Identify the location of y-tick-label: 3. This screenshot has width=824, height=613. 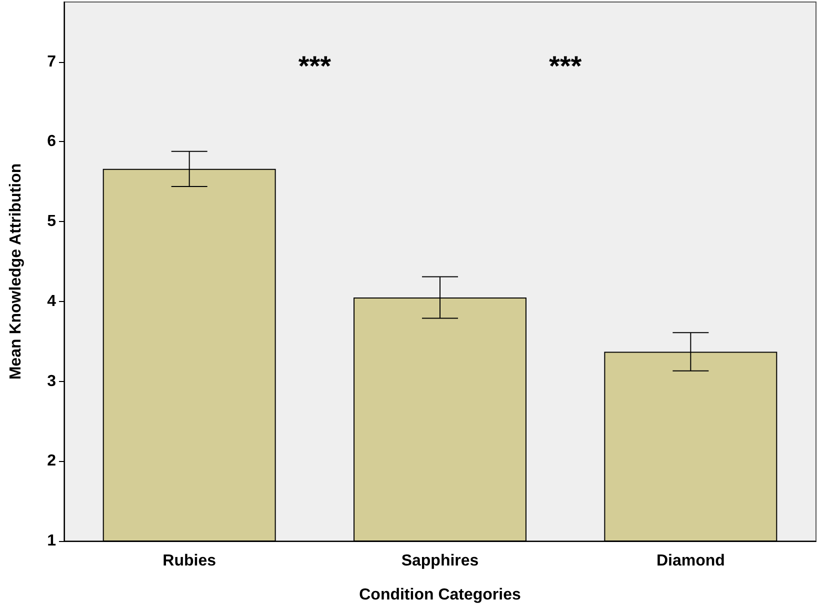
(51, 381).